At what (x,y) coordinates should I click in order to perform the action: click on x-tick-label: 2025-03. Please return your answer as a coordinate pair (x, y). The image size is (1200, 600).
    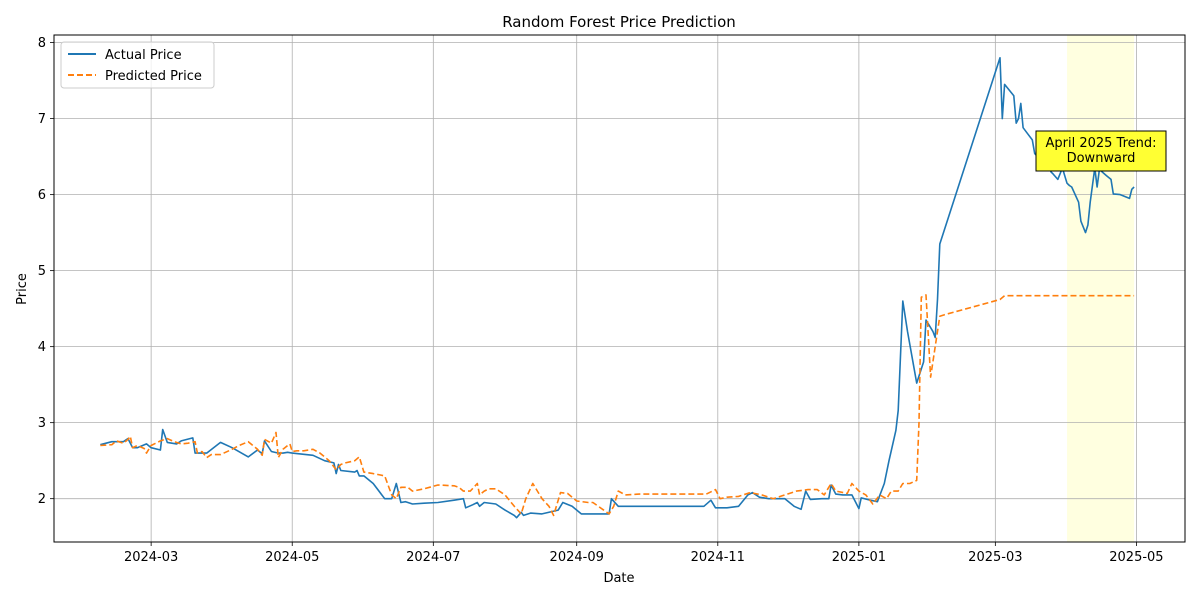
    Looking at the image, I should click on (995, 557).